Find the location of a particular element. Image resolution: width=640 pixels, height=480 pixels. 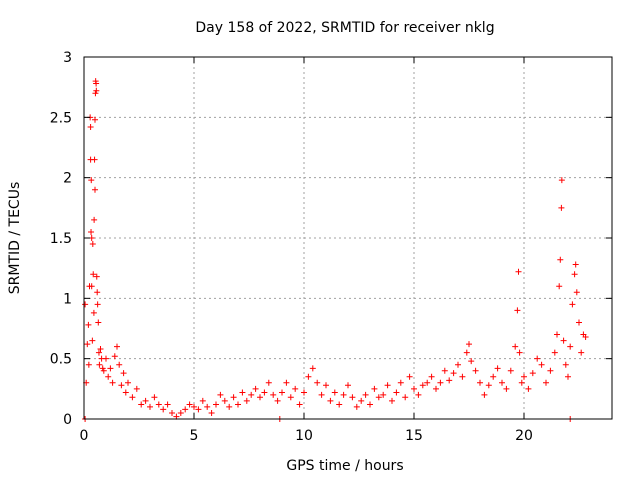

y-tick-label: 0 is located at coordinates (67, 420).